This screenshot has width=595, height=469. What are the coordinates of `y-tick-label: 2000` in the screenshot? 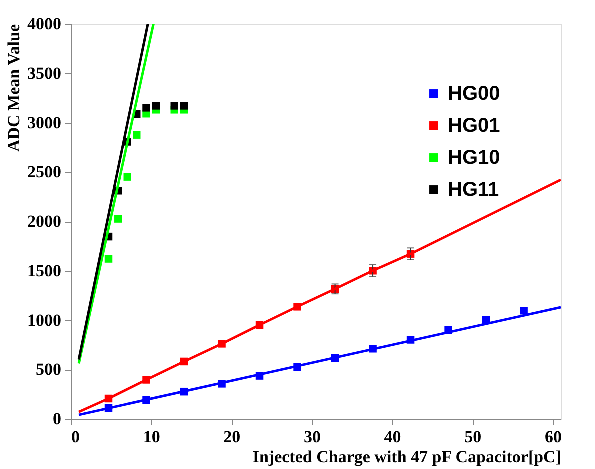 It's located at (45, 221).